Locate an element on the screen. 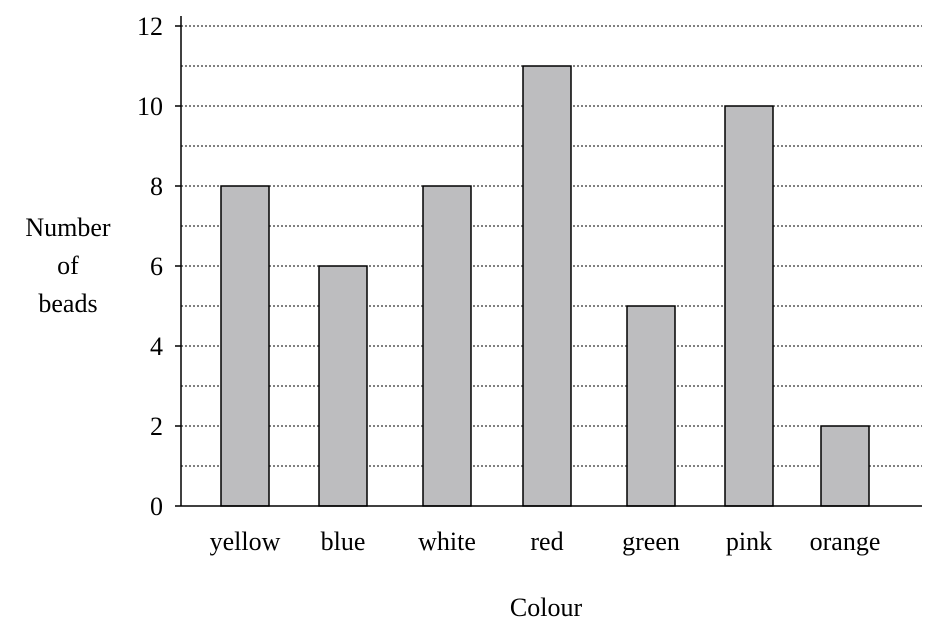  y-tick-label-2: 2 is located at coordinates (156, 426).